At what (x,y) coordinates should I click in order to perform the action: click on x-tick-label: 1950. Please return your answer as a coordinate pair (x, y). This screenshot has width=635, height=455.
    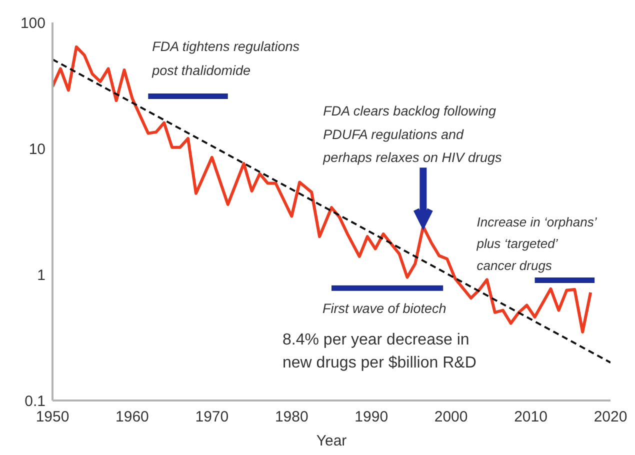
    Looking at the image, I should click on (53, 417).